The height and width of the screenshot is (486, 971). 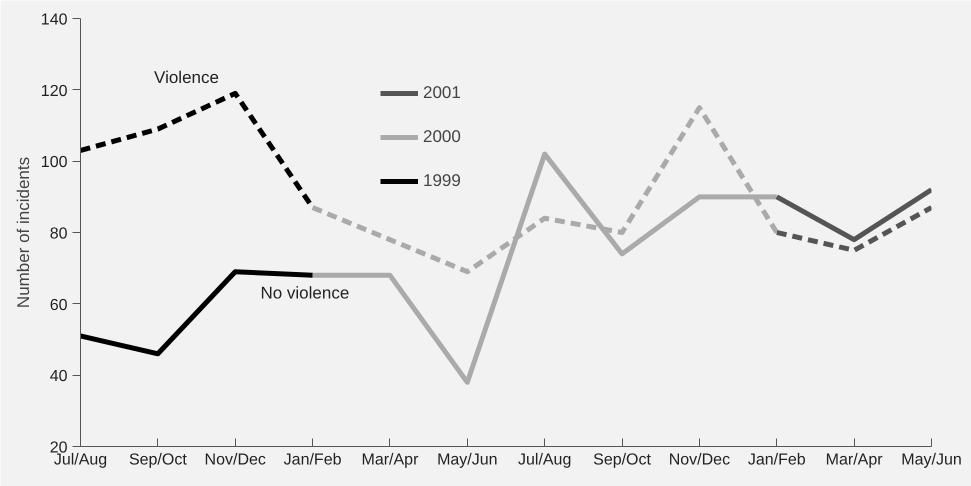 I want to click on legend-label: 1999, so click(x=442, y=181).